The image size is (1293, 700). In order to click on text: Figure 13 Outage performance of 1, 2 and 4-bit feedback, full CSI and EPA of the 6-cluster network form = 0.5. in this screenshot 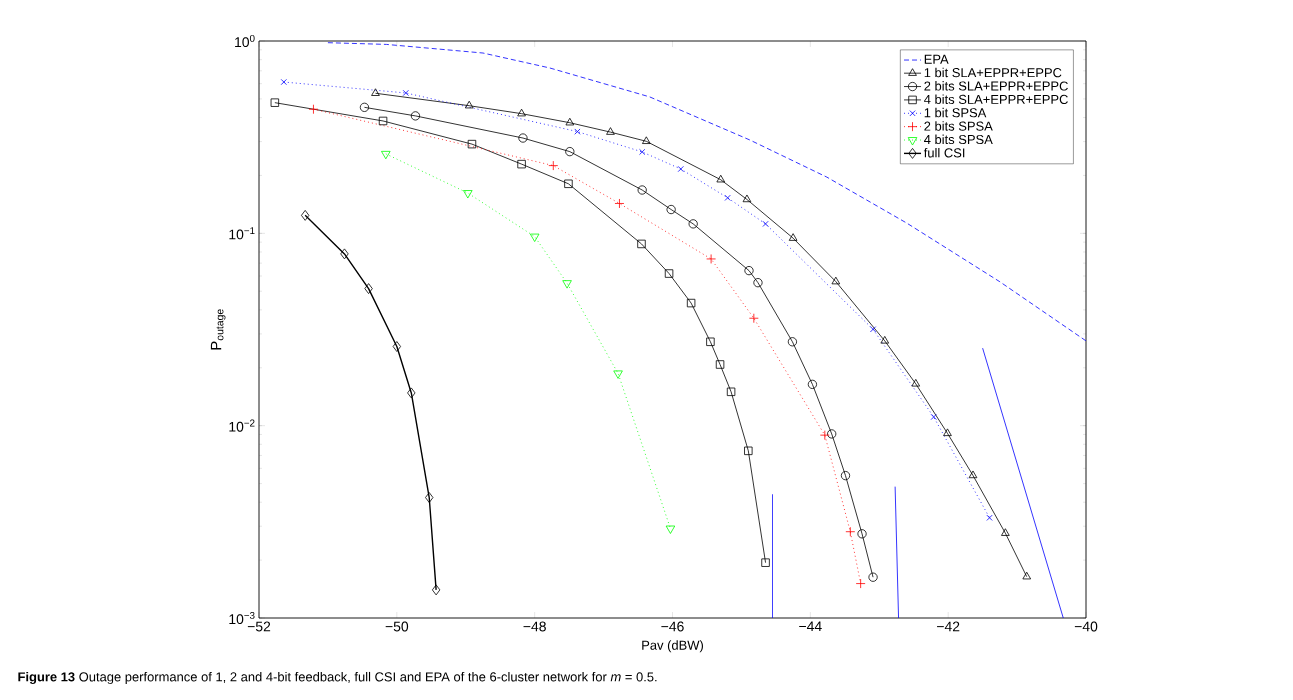, I will do `click(337, 678)`.